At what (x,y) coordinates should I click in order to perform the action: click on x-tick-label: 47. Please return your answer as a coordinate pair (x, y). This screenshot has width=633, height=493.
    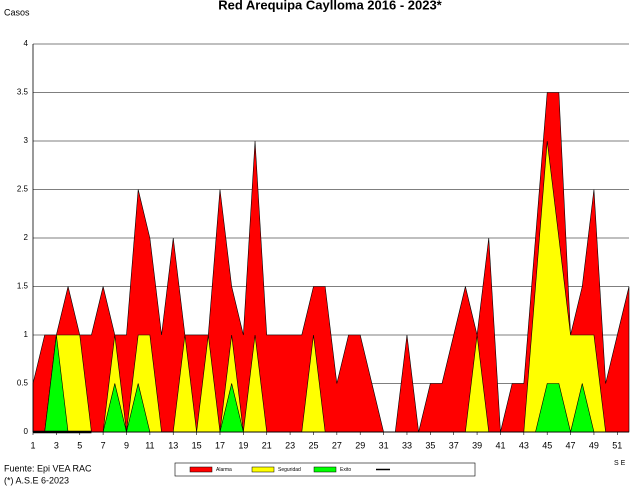
    Looking at the image, I should click on (571, 445).